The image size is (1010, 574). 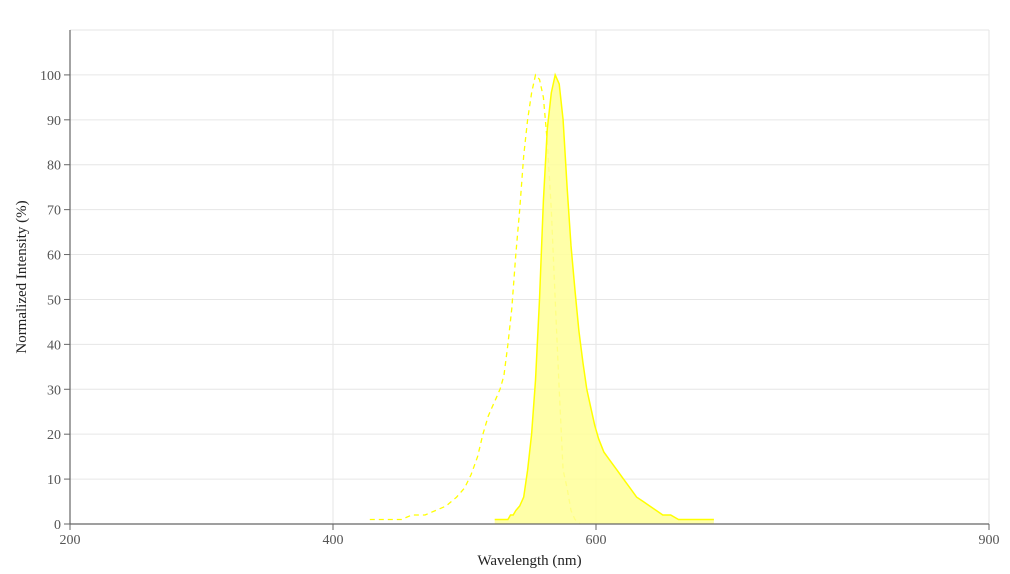 What do you see at coordinates (22, 276) in the screenshot?
I see `y-axis-title: Normalized Intensity (%)` at bounding box center [22, 276].